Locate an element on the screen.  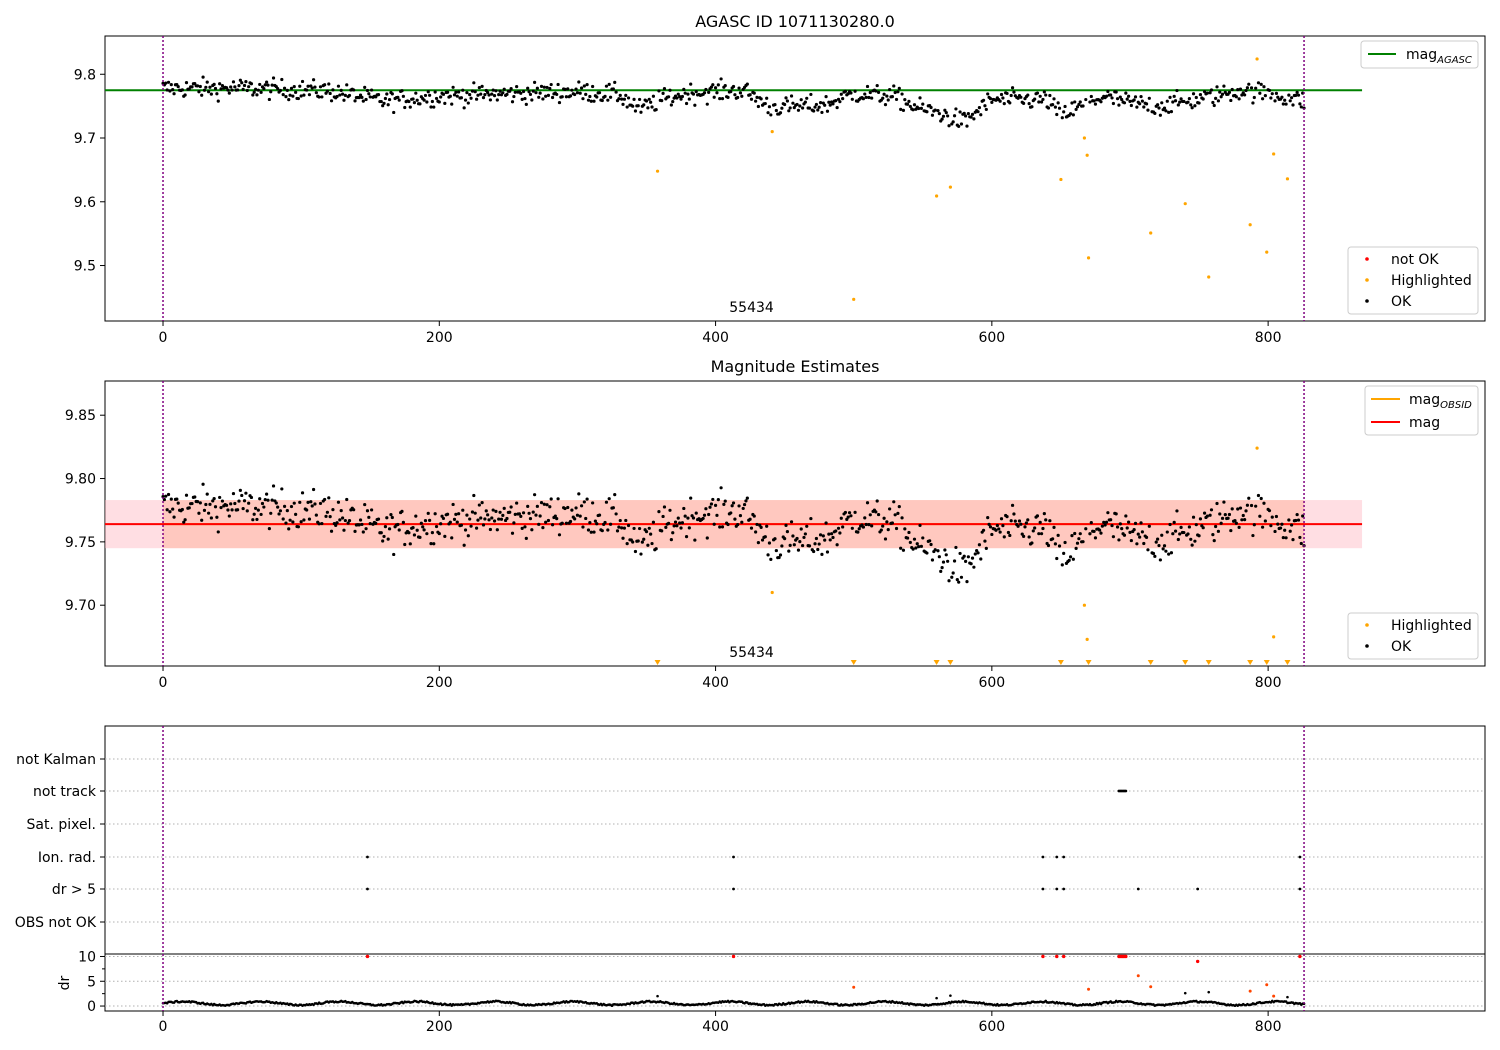
panel1-x-tick-label: 800 is located at coordinates (1268, 338).